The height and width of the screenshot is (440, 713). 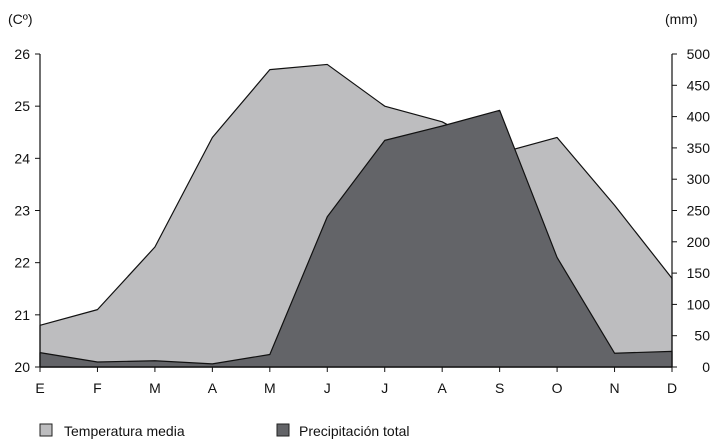 What do you see at coordinates (699, 273) in the screenshot?
I see `right-tick-label: 150` at bounding box center [699, 273].